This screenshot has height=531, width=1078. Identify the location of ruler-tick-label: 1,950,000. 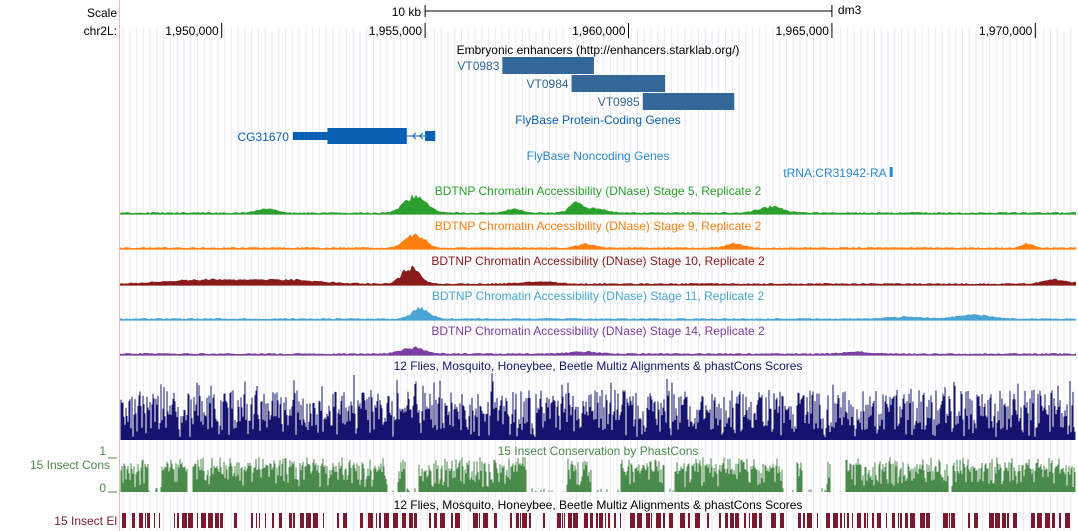
(192, 31).